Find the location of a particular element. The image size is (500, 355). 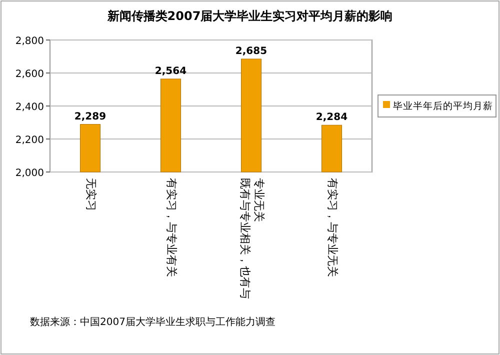

data-label: 2,564 is located at coordinates (170, 71).